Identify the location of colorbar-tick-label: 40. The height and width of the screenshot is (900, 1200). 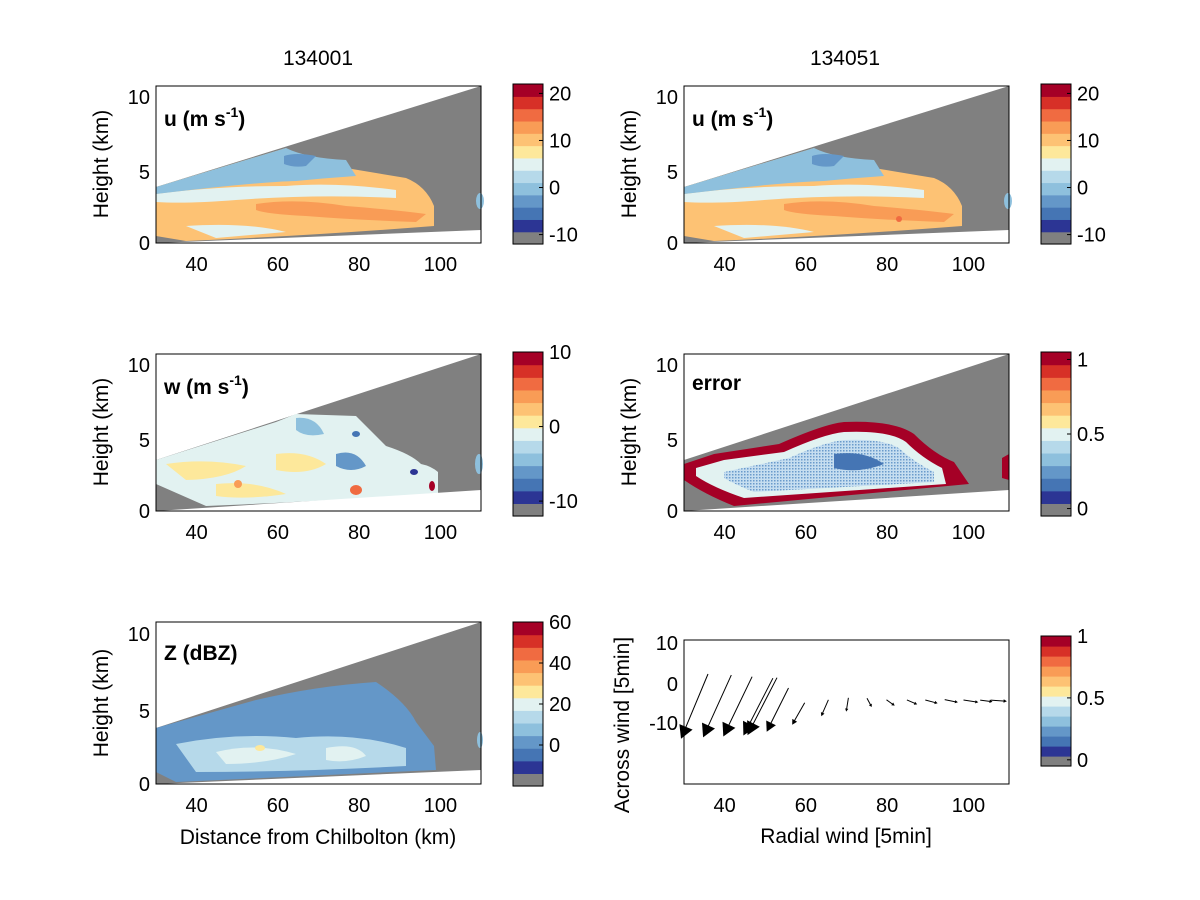
(560, 664).